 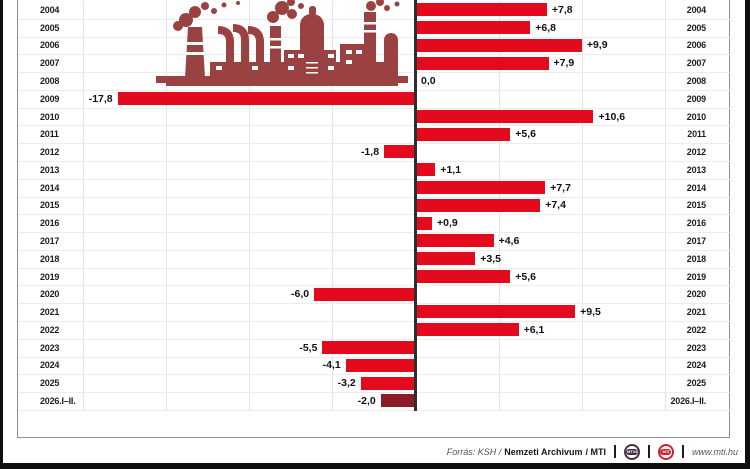 I want to click on bar-2016, so click(x=424, y=223).